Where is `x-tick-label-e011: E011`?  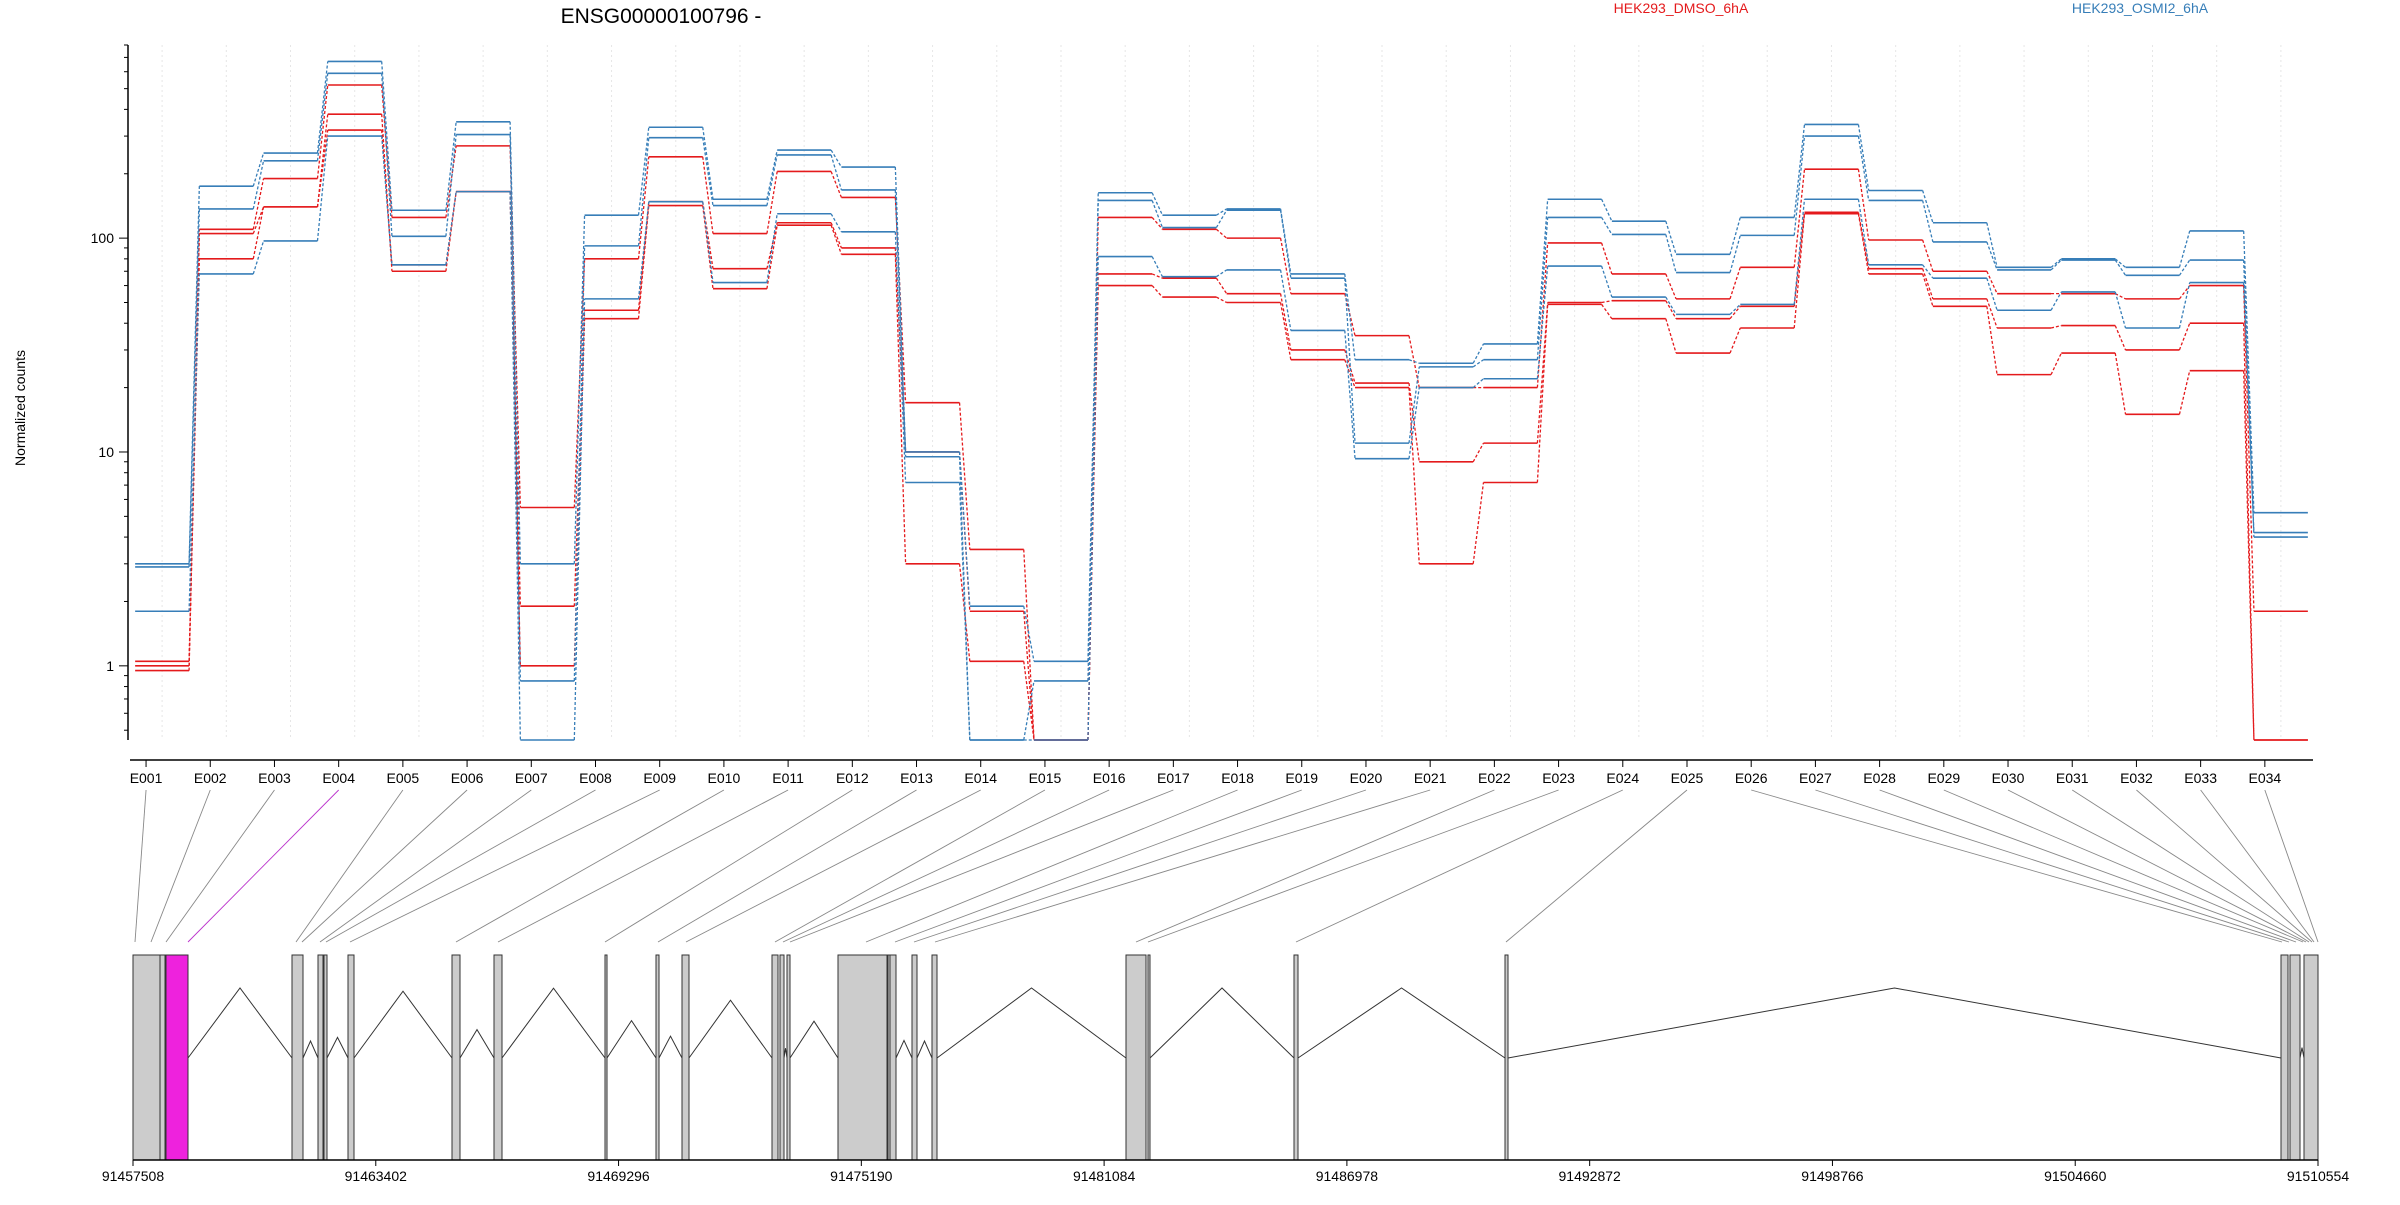 x-tick-label-e011: E011 is located at coordinates (788, 778).